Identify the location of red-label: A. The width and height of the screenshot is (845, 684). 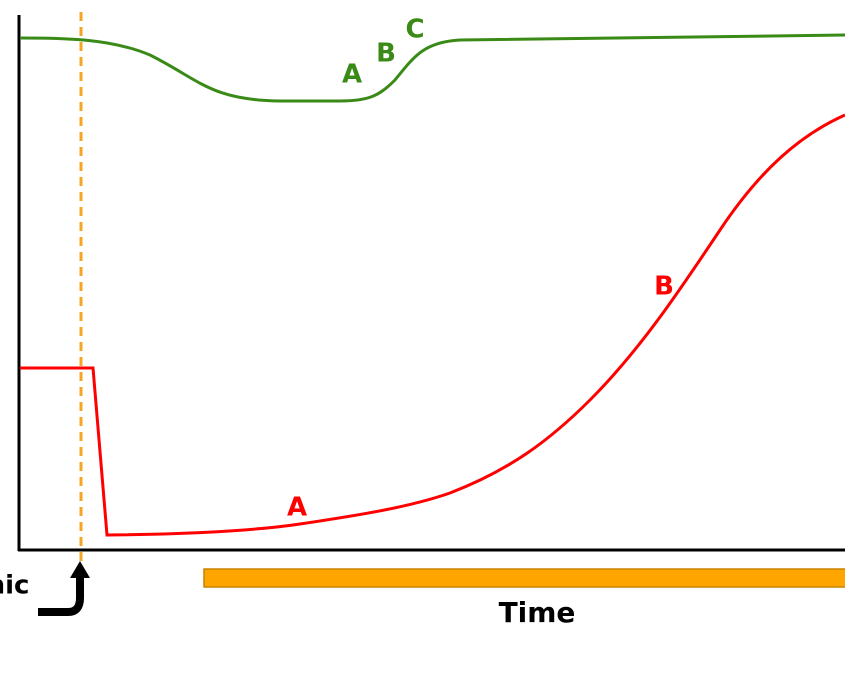
(297, 508).